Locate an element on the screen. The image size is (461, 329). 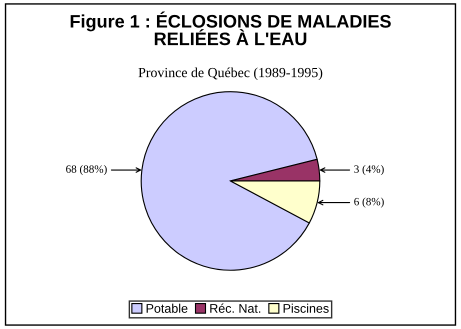
legend-label: Réc. Nat. is located at coordinates (235, 308).